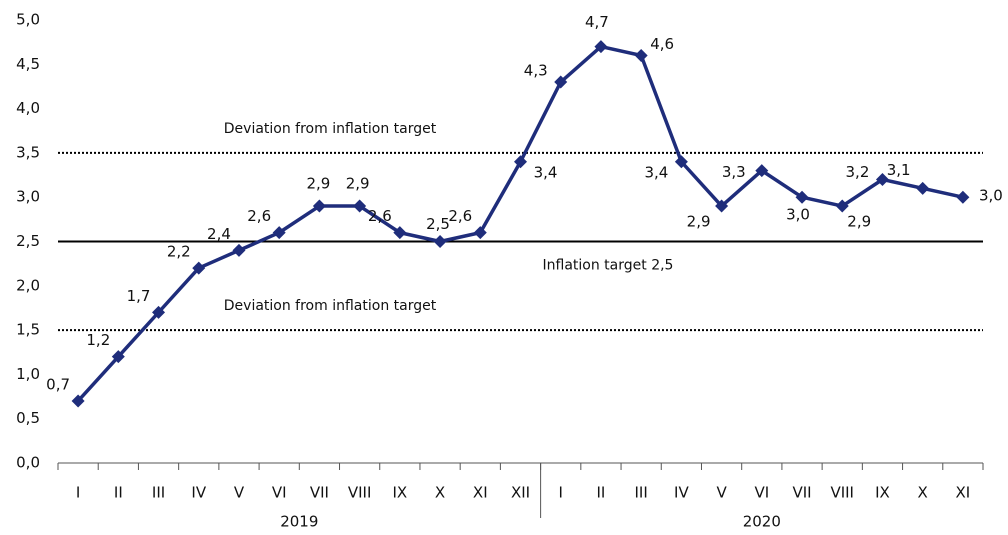 This screenshot has height=535, width=1008. Describe the element at coordinates (608, 266) in the screenshot. I see `reference-label: Inflation target 2,5` at that location.